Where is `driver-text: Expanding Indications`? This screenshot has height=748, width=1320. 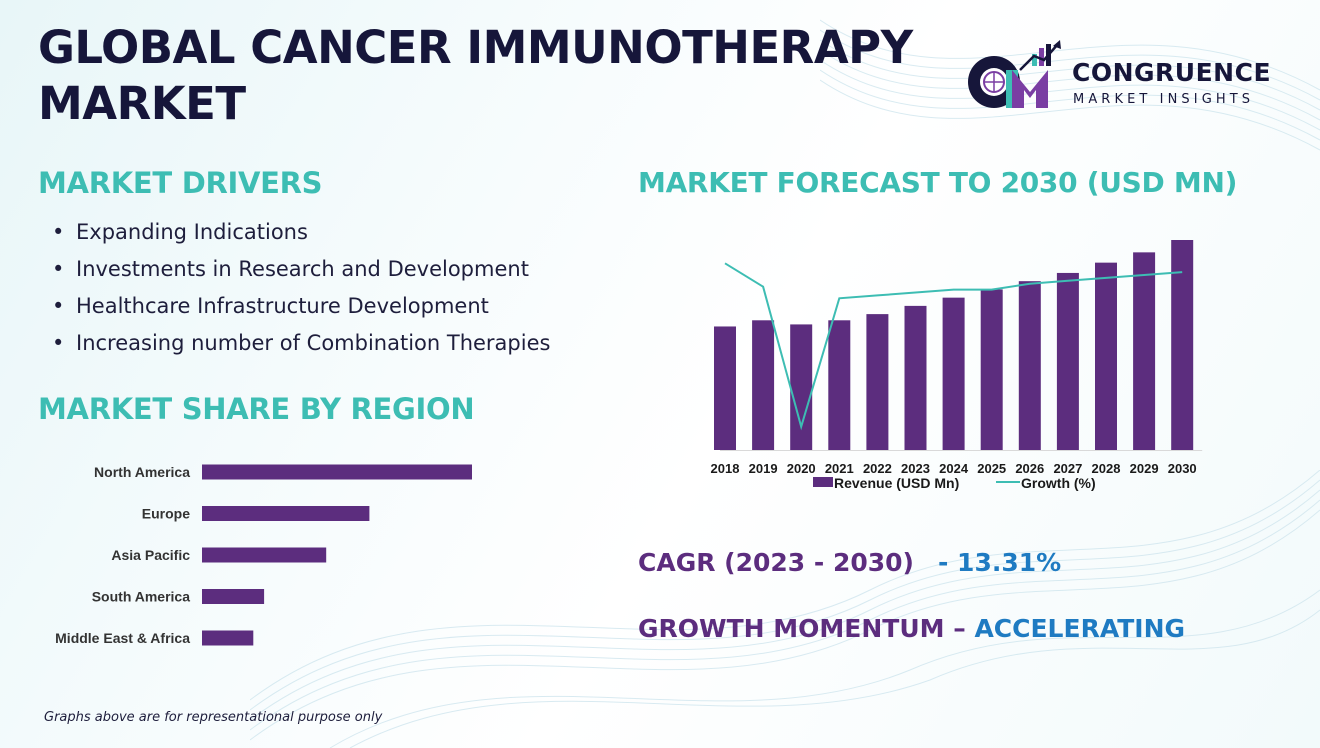 driver-text: Expanding Indications is located at coordinates (192, 232).